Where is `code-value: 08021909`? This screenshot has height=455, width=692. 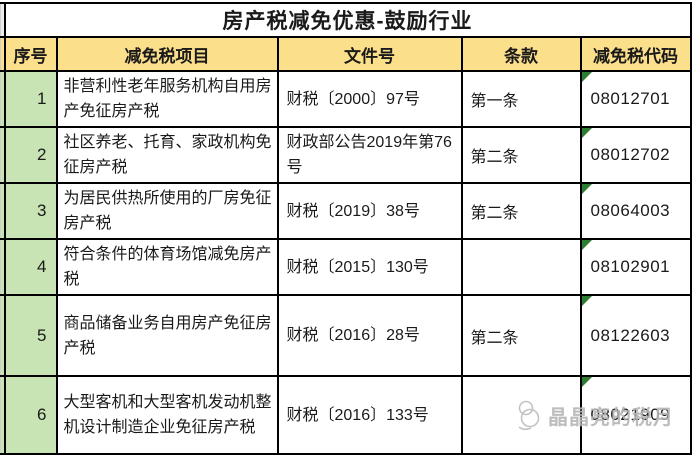
code-value: 08021909 is located at coordinates (630, 414).